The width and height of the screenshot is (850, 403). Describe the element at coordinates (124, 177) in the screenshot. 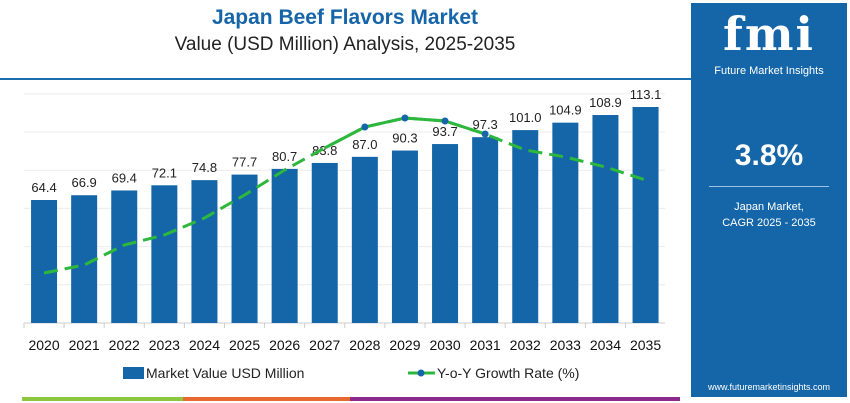

I see `data-label: 69.4` at that location.